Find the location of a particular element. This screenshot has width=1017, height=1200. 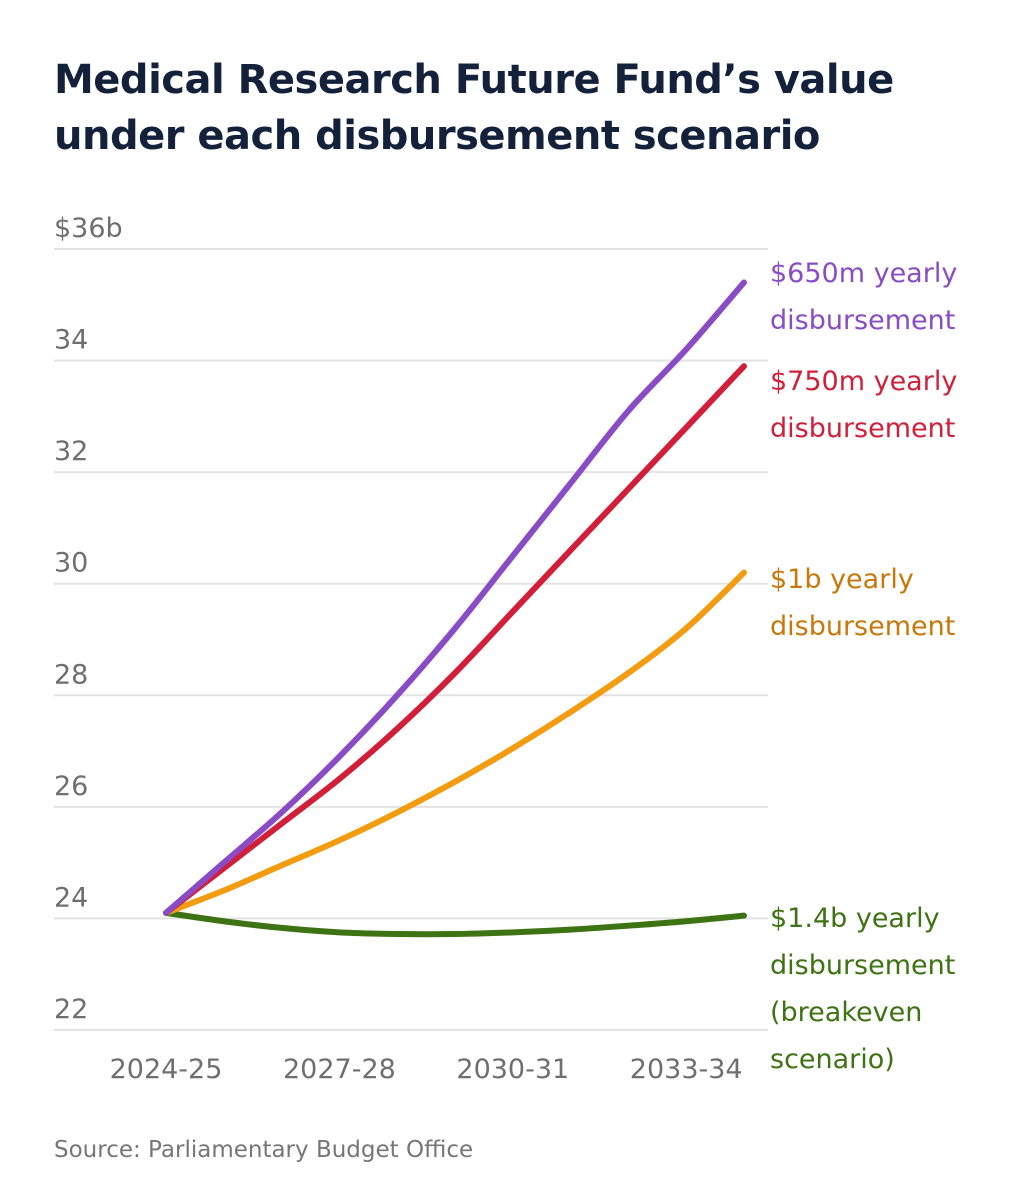

series-label-650m: $650m yearly disbursement is located at coordinates (863, 297).